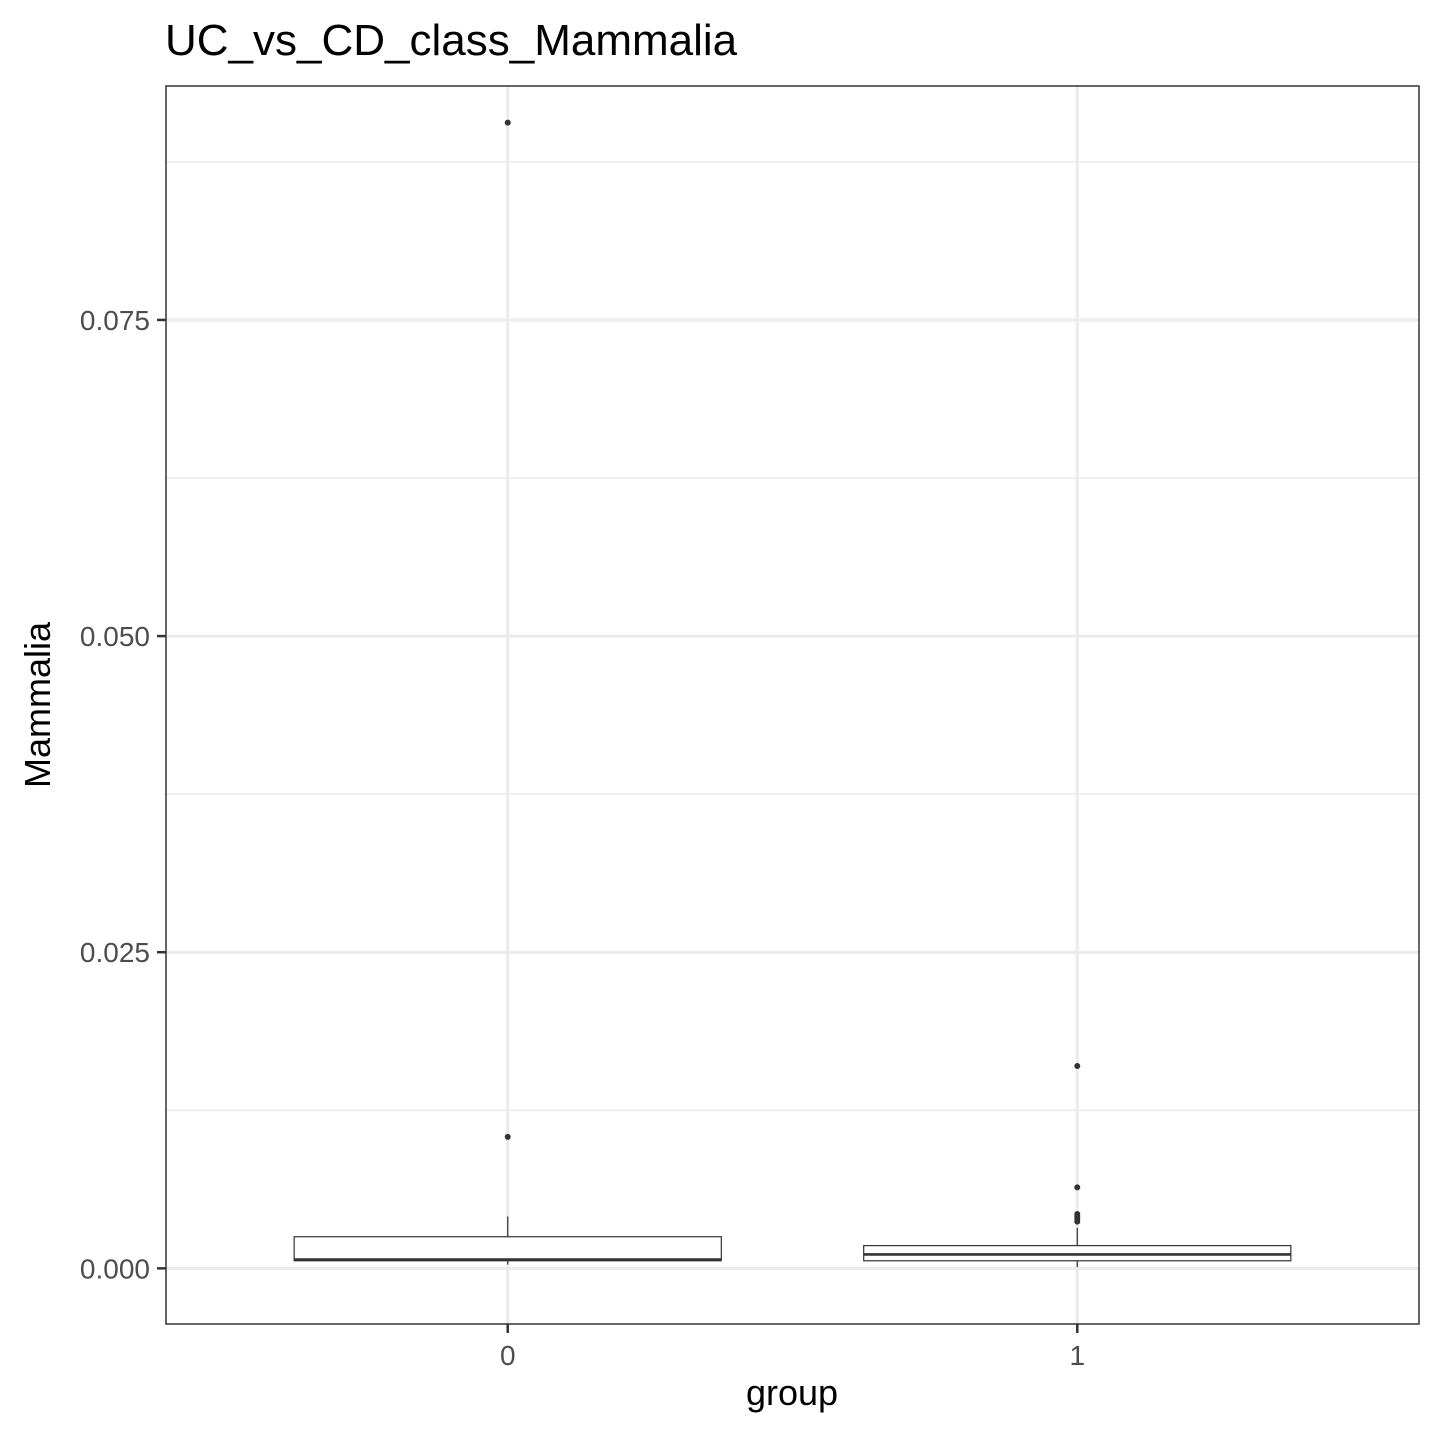 Image resolution: width=1440 pixels, height=1440 pixels. I want to click on y-tick-label: 0.050, so click(115, 636).